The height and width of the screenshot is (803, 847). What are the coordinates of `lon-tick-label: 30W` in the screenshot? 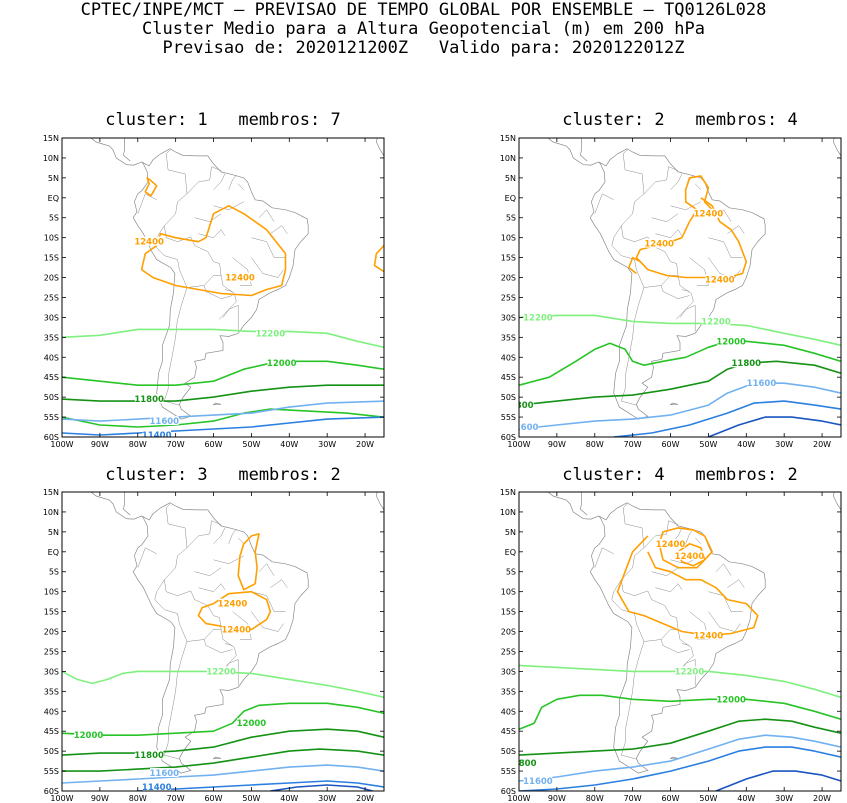 It's located at (784, 798).